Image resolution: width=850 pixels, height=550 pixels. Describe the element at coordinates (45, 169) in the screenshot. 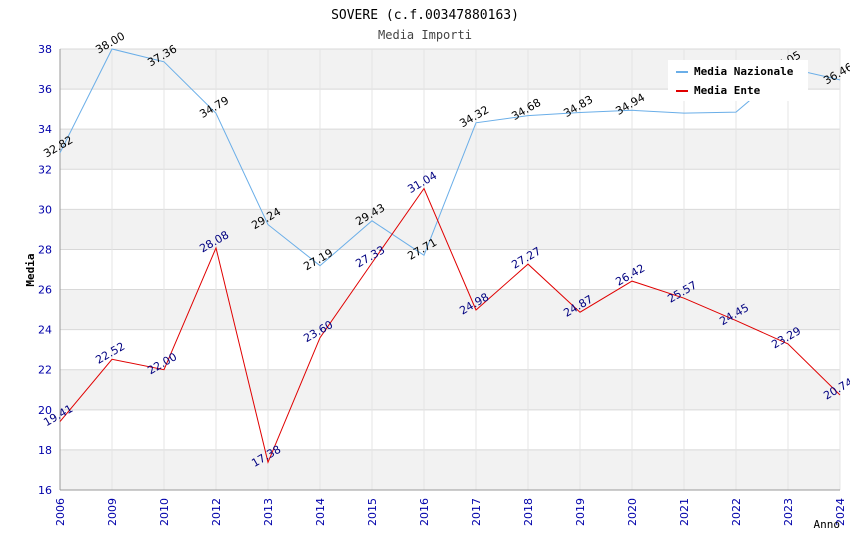

I see `y-tick-label: 32` at that location.